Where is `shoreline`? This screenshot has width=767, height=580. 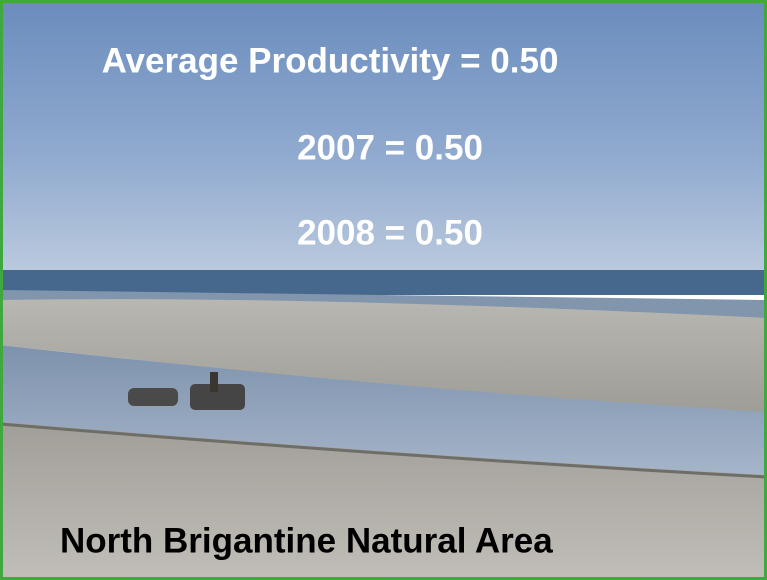
shoreline is located at coordinates (383, 450).